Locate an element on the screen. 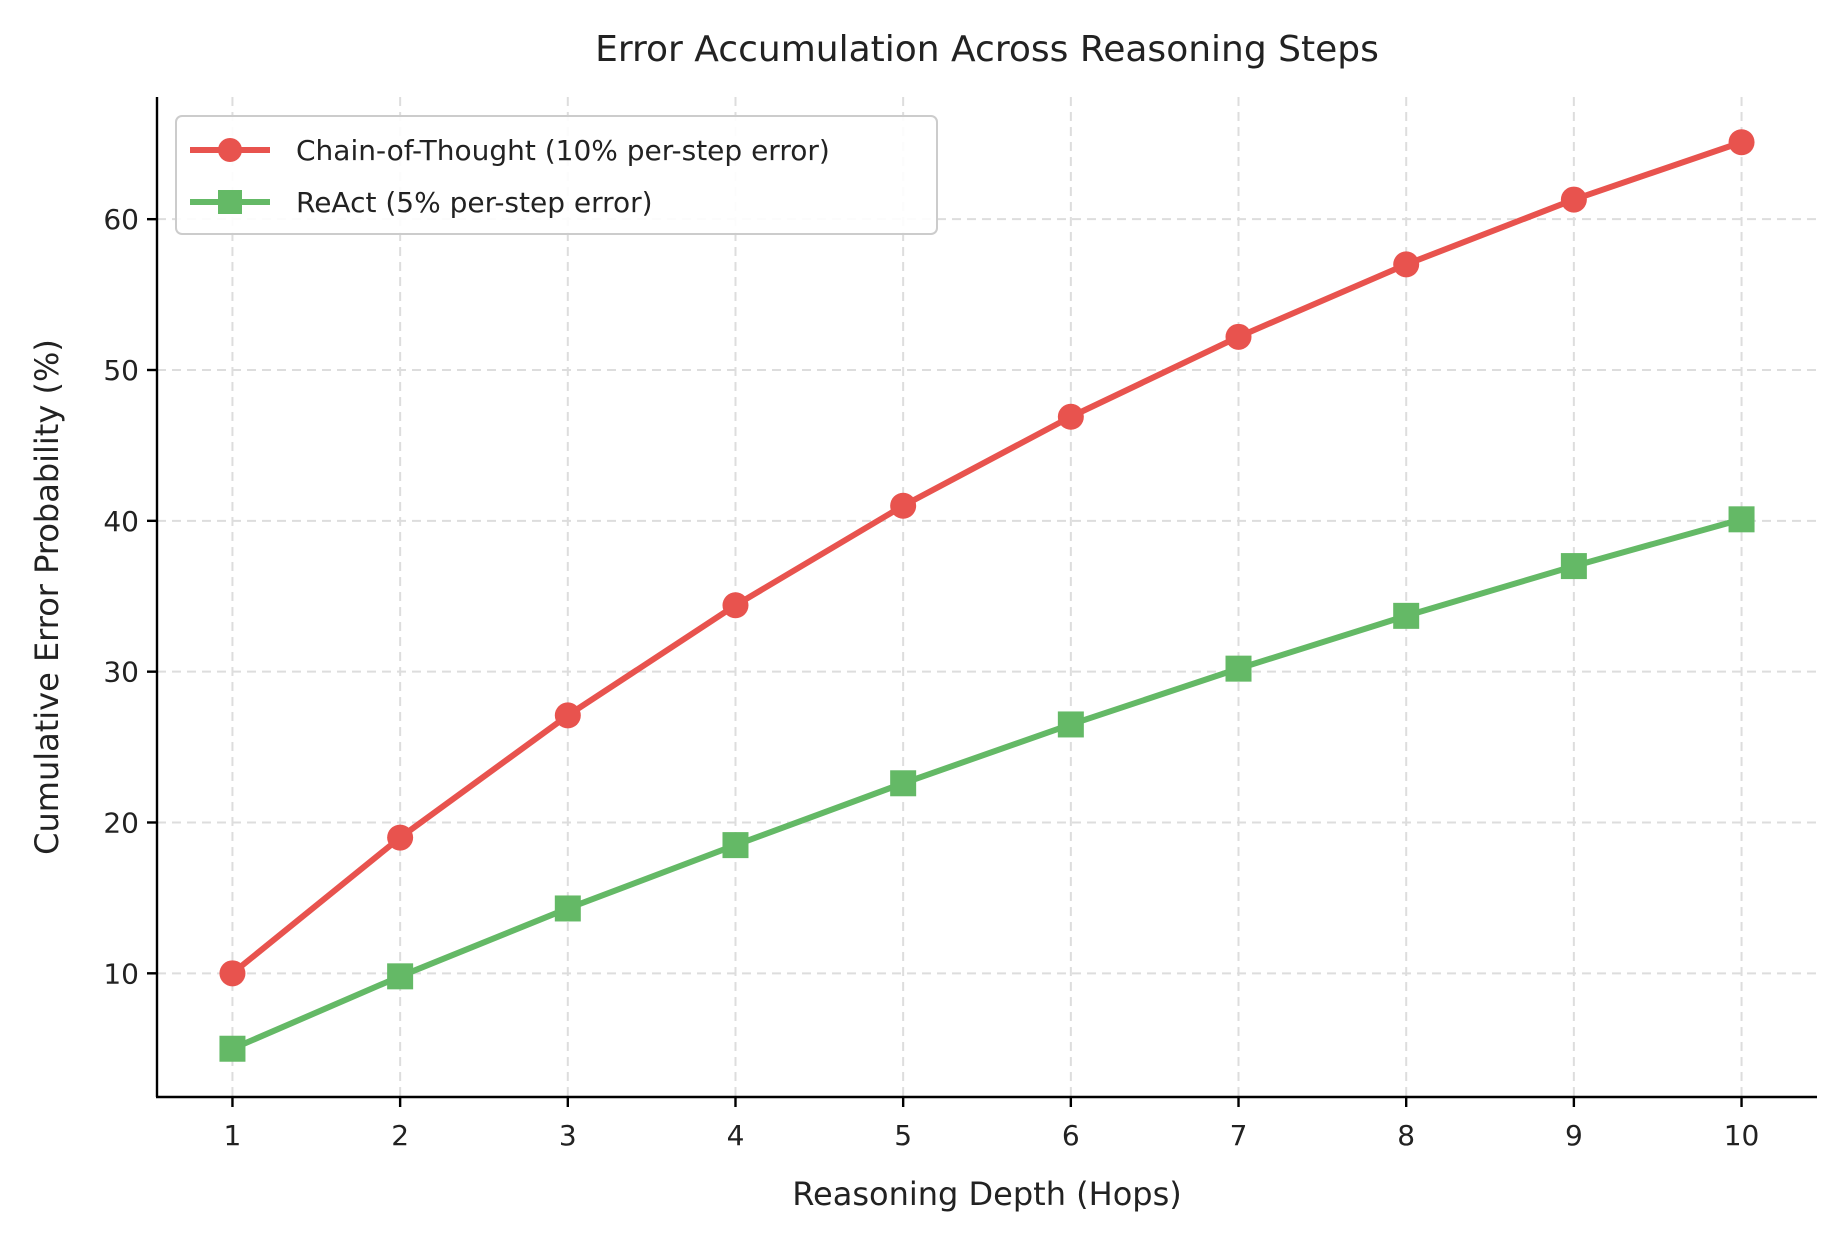 The width and height of the screenshot is (1834, 1234). legend-item-chain-of-thought: Chain-of-Thought (10% per-step error) is located at coordinates (510, 150).